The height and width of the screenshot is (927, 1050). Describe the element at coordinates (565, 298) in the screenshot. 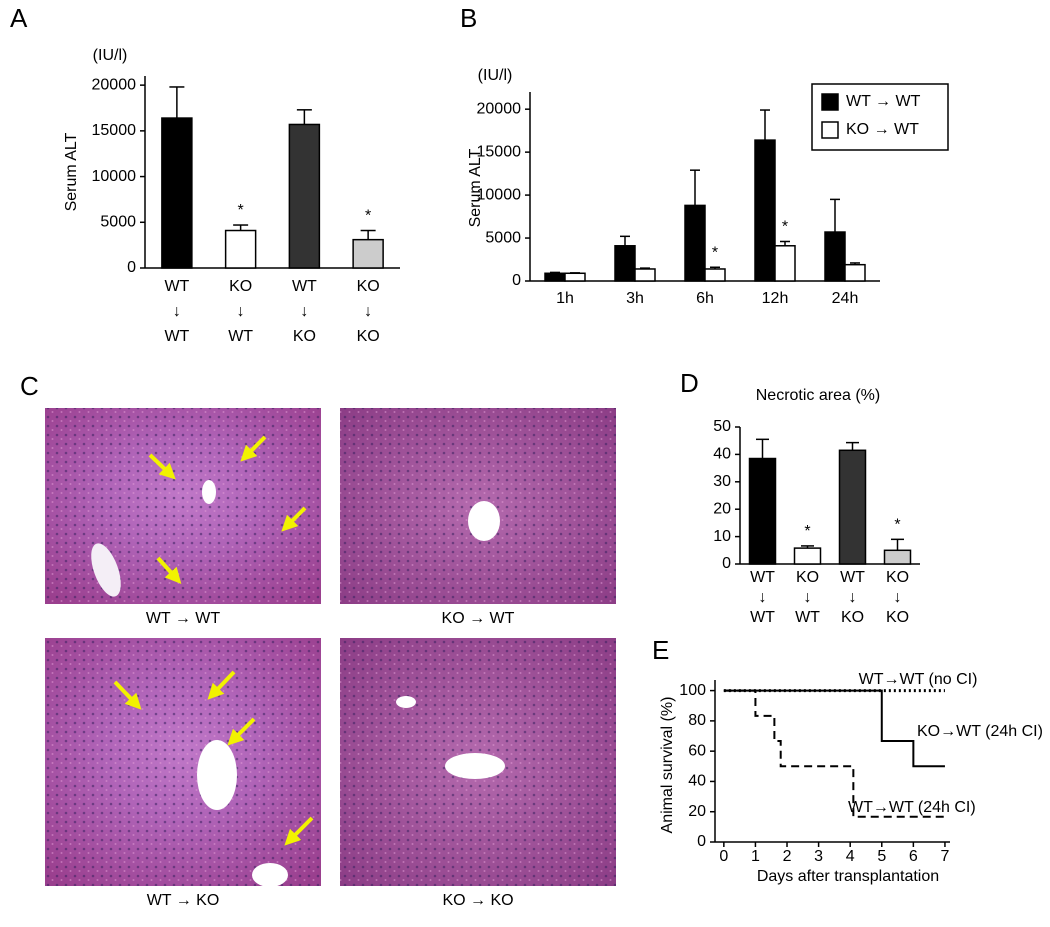

I see `x-tick-label: 1h` at that location.